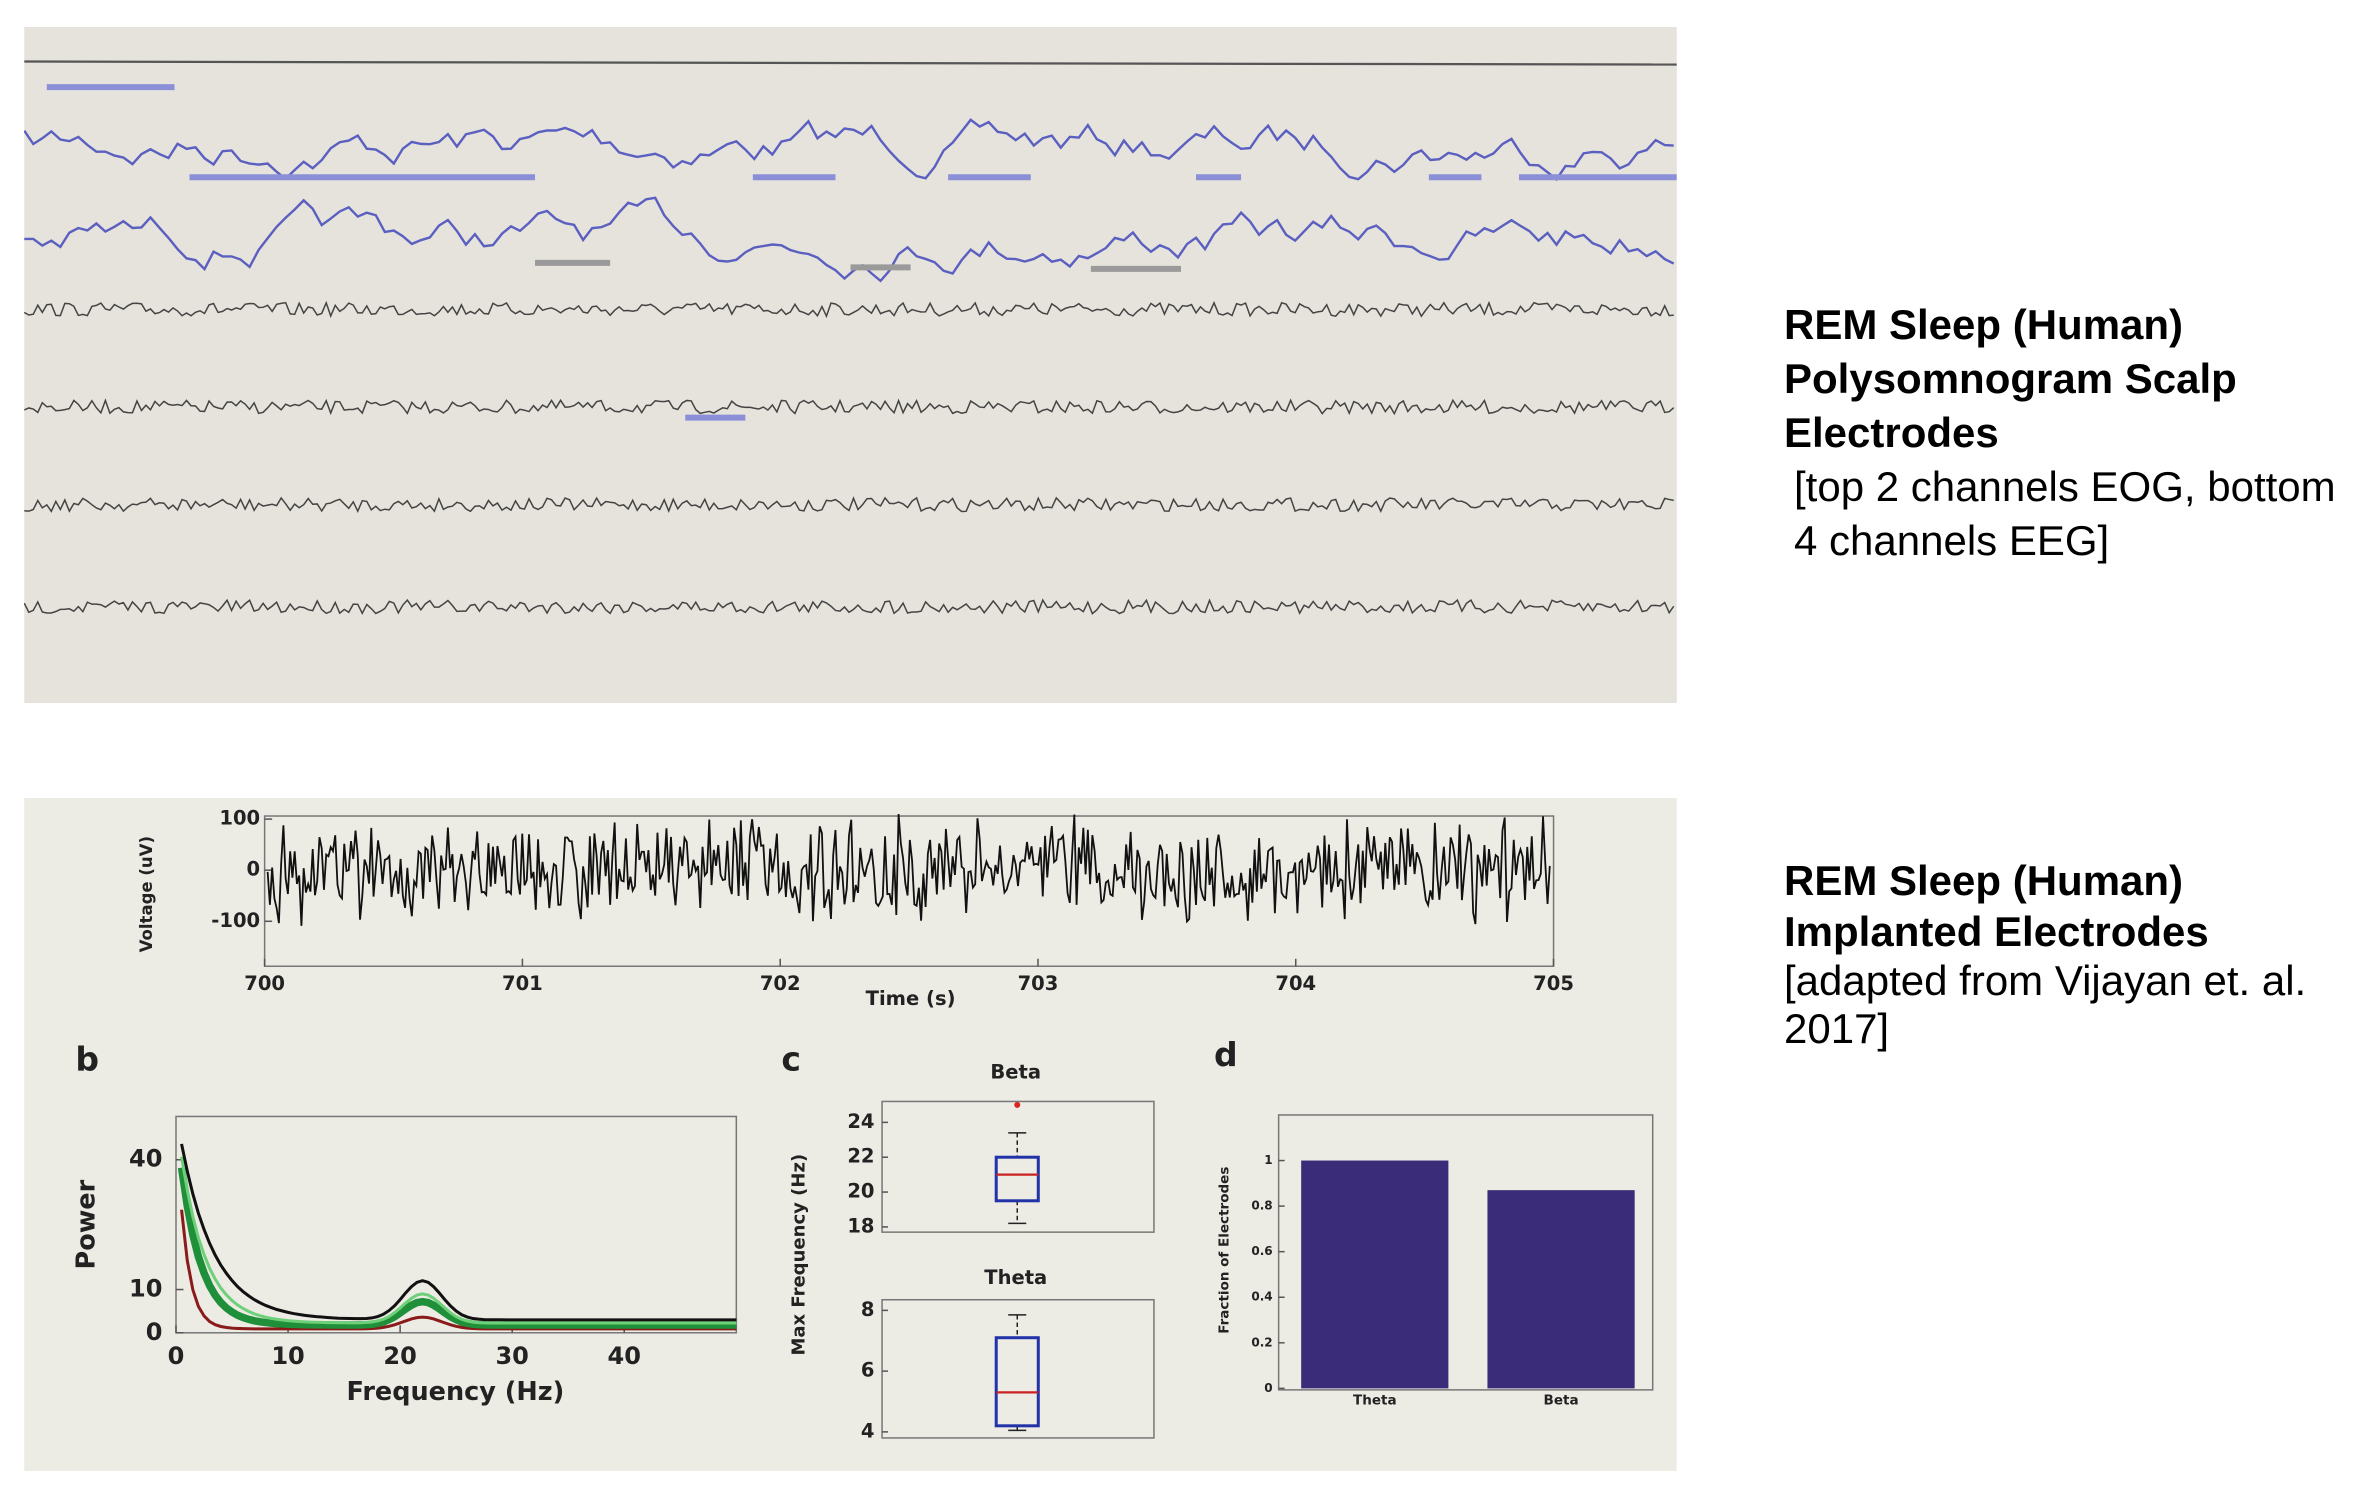 This screenshot has width=2357, height=1499. I want to click on x-tick-label: 700, so click(264, 983).